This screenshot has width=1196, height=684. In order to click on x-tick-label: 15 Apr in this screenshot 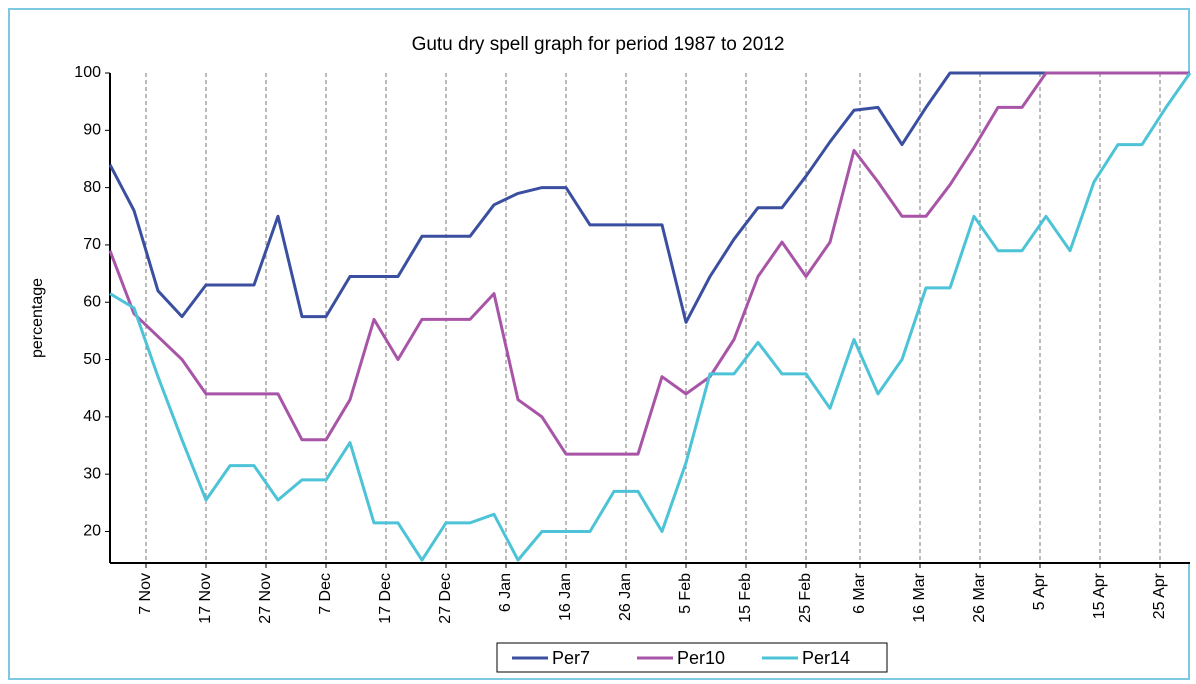, I will do `click(1099, 595)`.